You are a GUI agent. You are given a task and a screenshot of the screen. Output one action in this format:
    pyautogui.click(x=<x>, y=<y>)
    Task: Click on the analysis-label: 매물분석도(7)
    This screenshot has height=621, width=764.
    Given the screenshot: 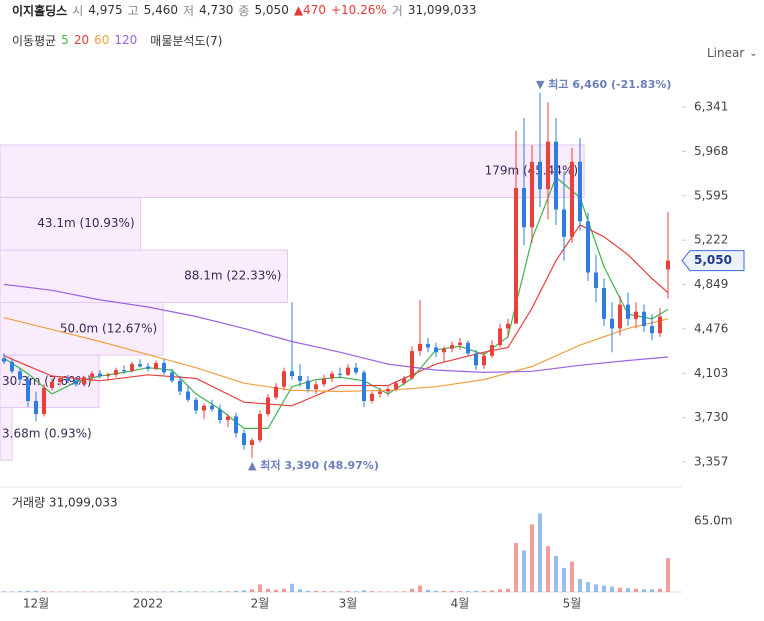 What is the action you would take?
    pyautogui.click(x=186, y=40)
    